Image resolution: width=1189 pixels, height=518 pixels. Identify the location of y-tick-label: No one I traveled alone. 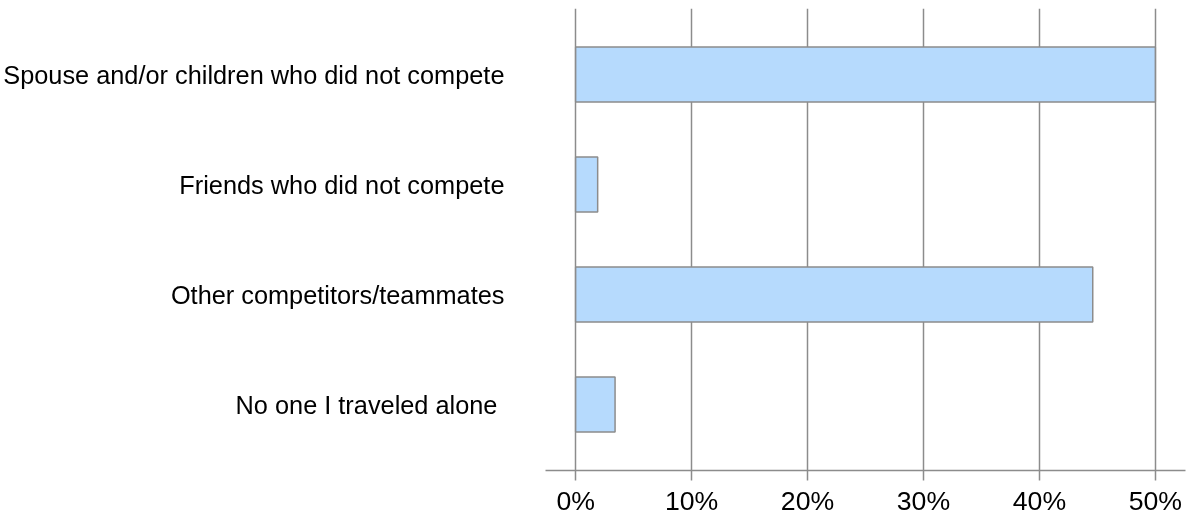
(366, 404).